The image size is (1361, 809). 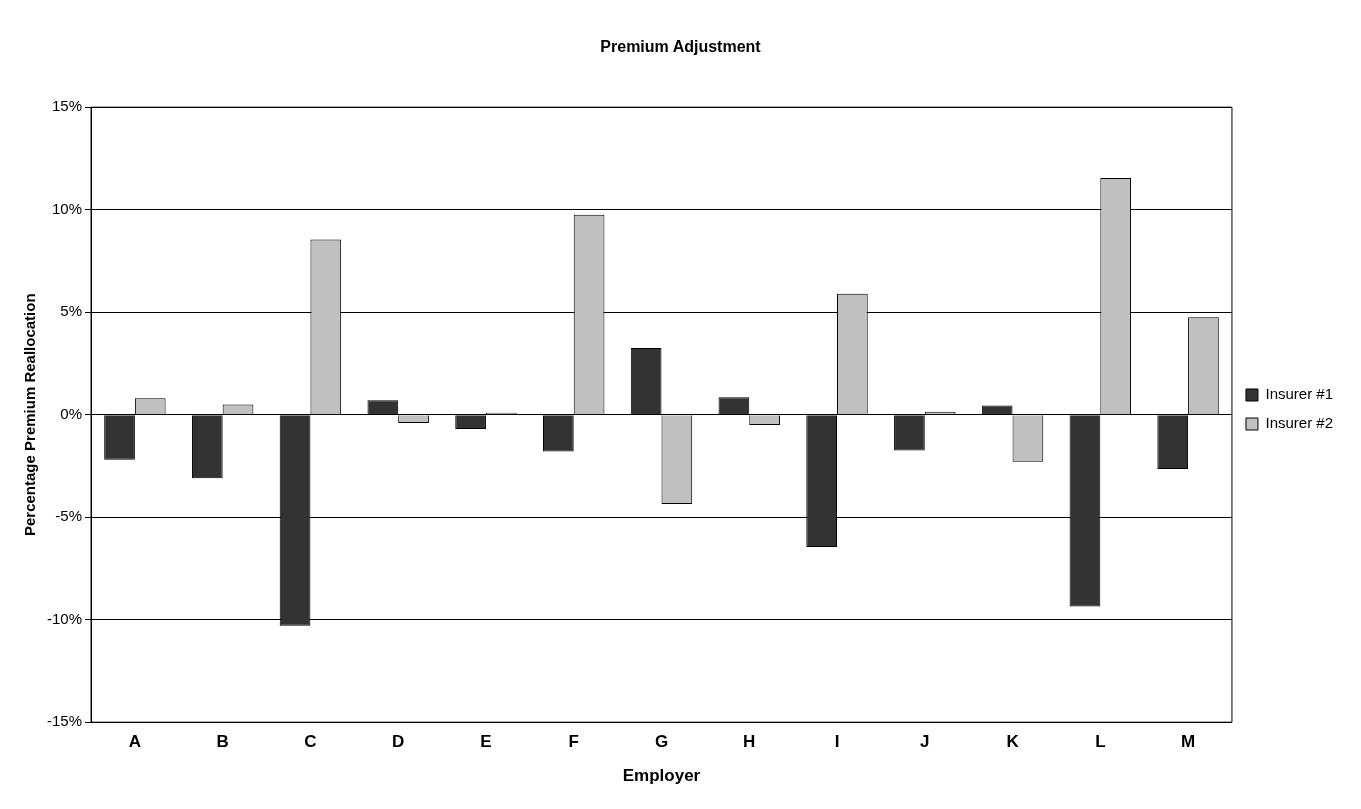 I want to click on x-tick-label: D, so click(x=398, y=742).